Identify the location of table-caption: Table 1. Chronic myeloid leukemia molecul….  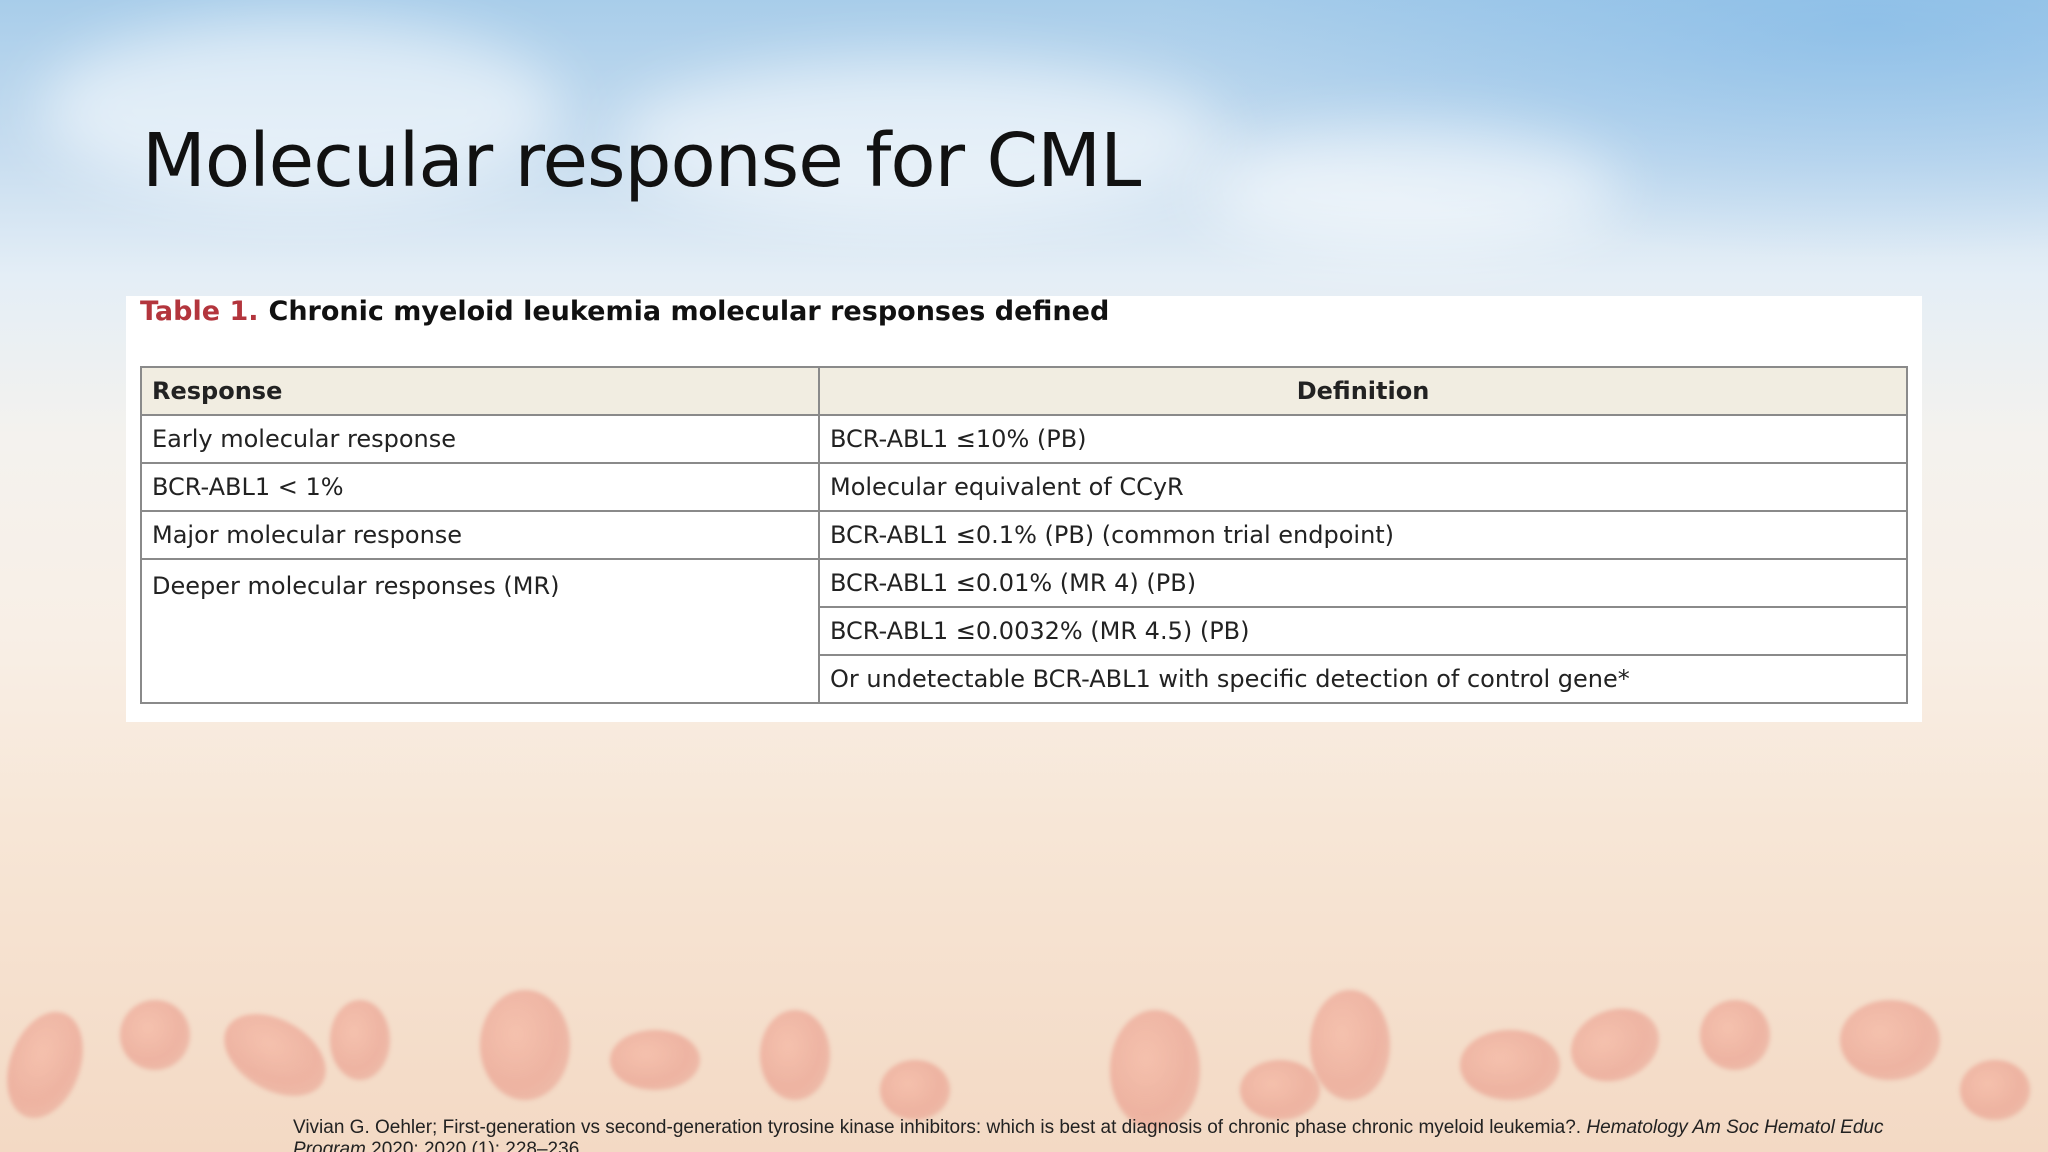
(624, 311).